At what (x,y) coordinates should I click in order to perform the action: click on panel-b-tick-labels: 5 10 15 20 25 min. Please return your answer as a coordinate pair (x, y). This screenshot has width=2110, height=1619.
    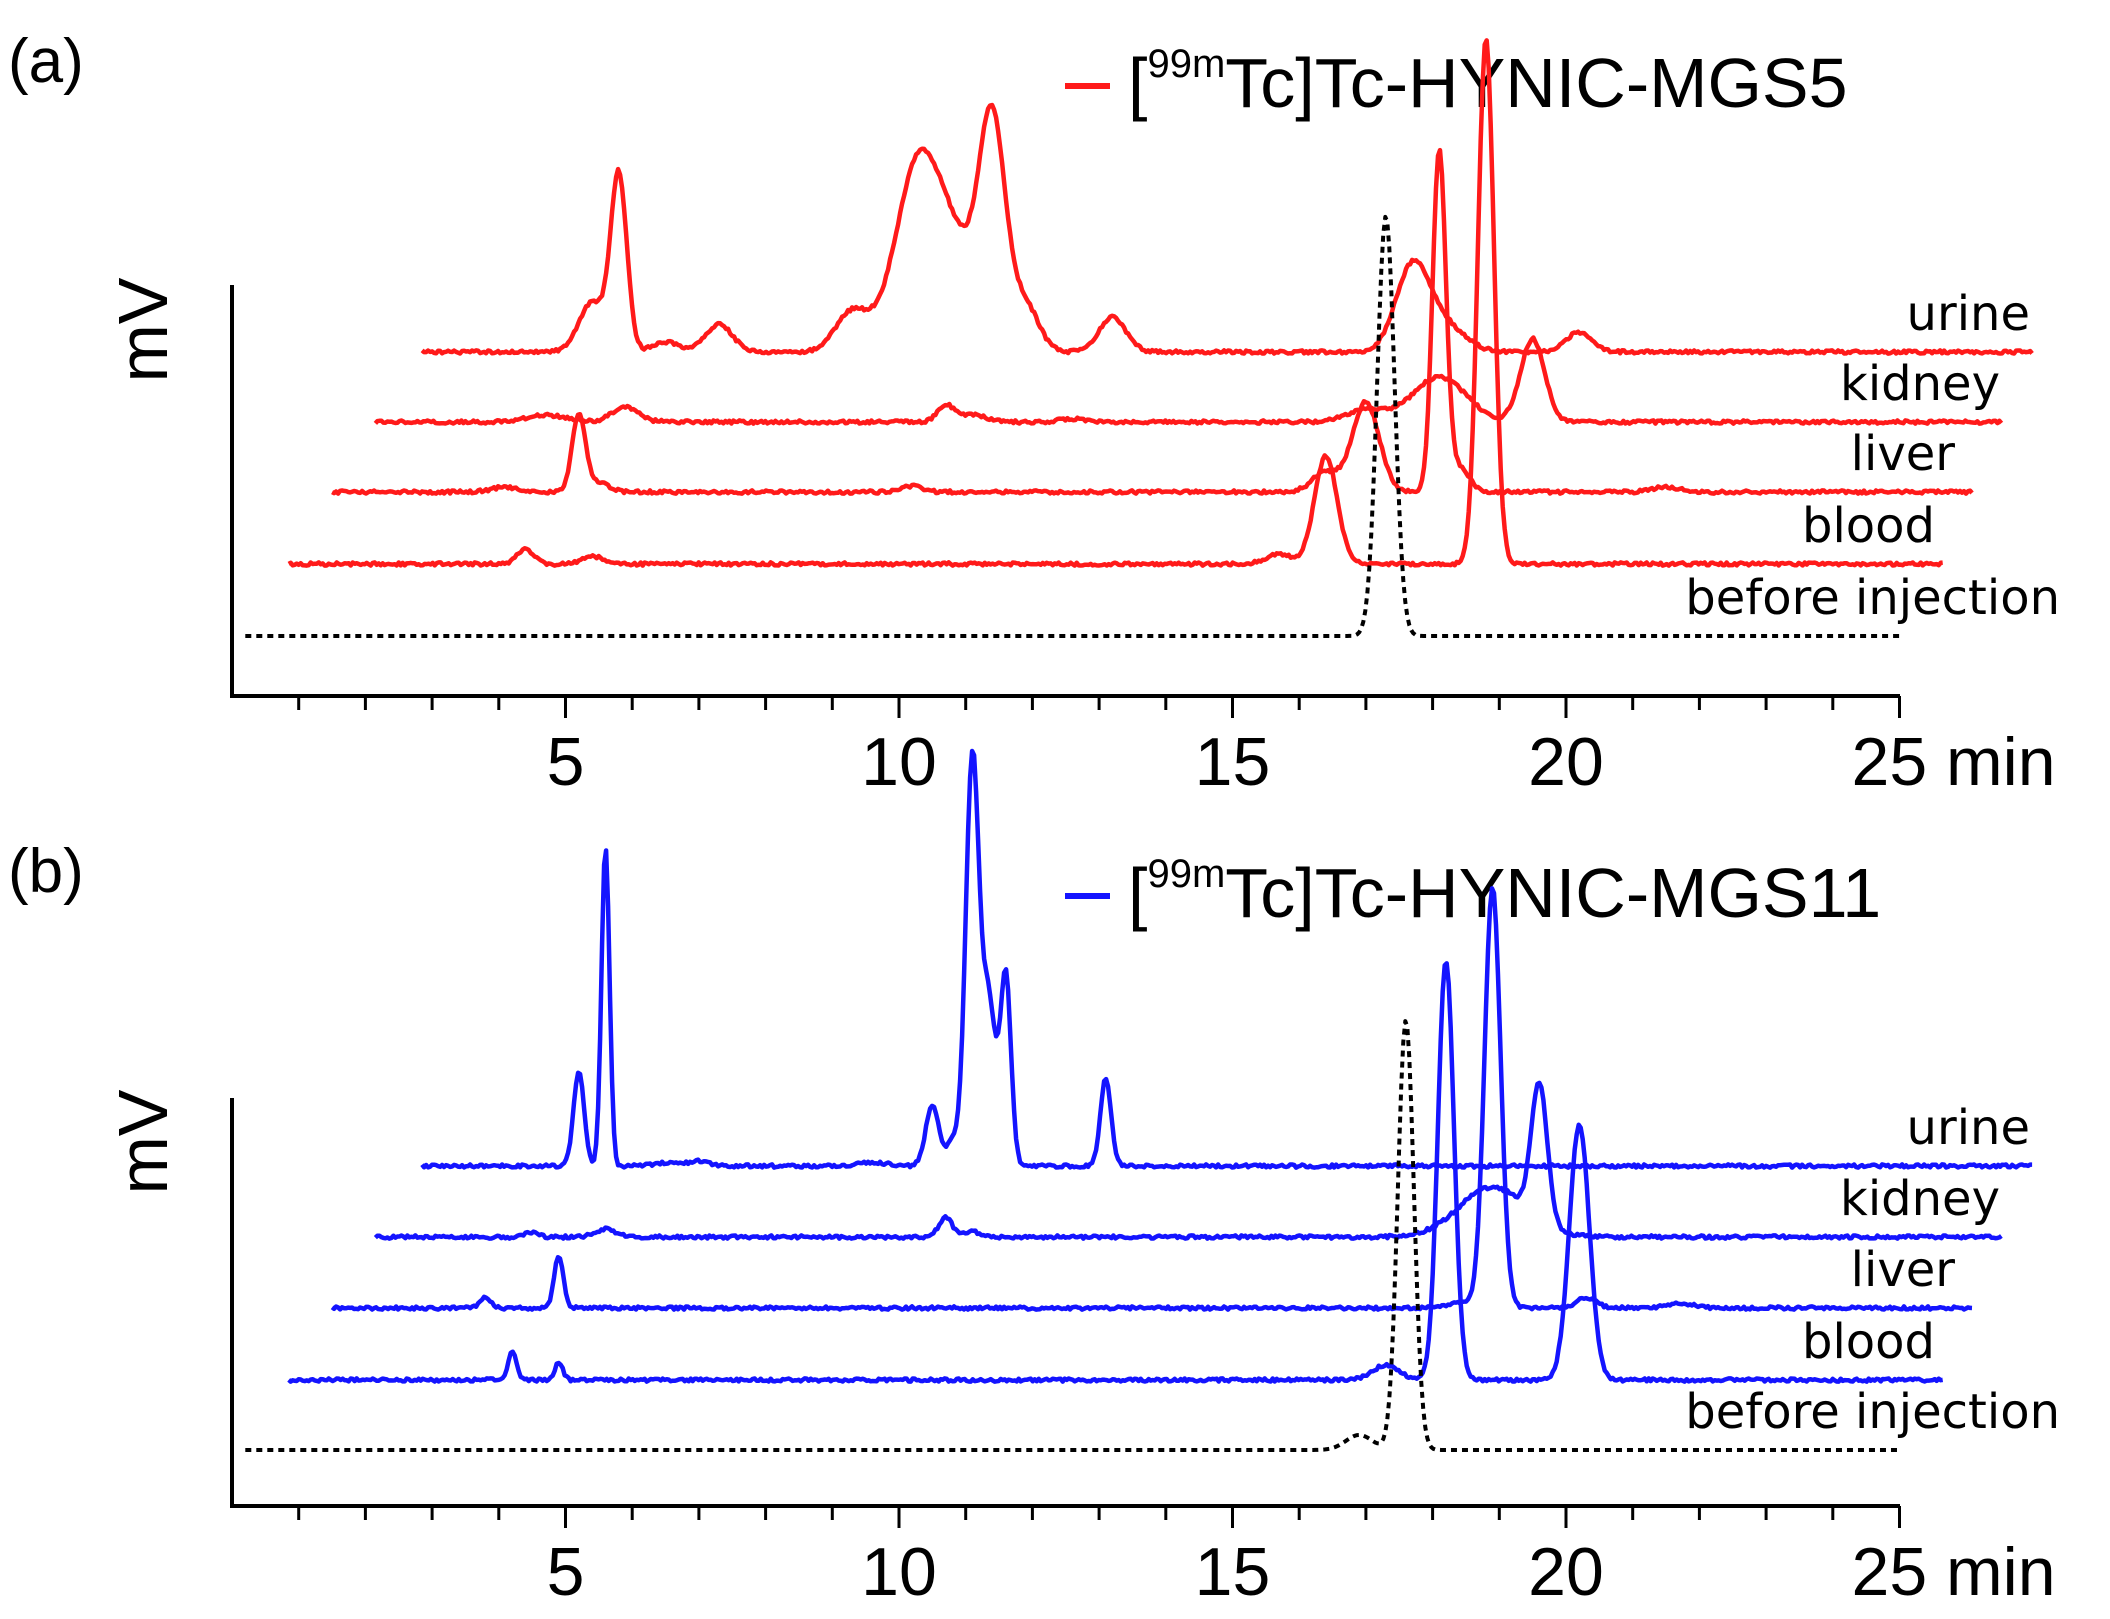
    Looking at the image, I should click on (1301, 1572).